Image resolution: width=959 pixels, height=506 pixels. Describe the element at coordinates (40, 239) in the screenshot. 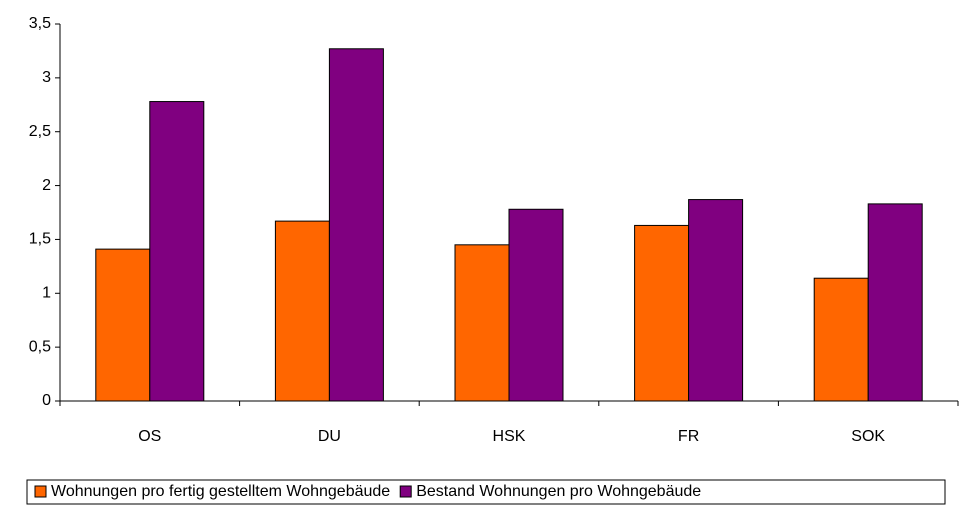

I see `y-tick-label: 1,5` at that location.